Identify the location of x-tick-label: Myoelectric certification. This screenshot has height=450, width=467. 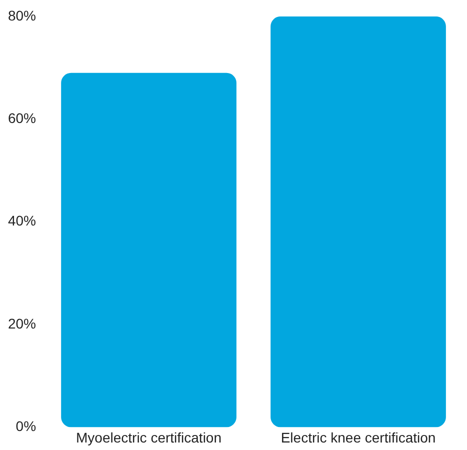
(149, 437).